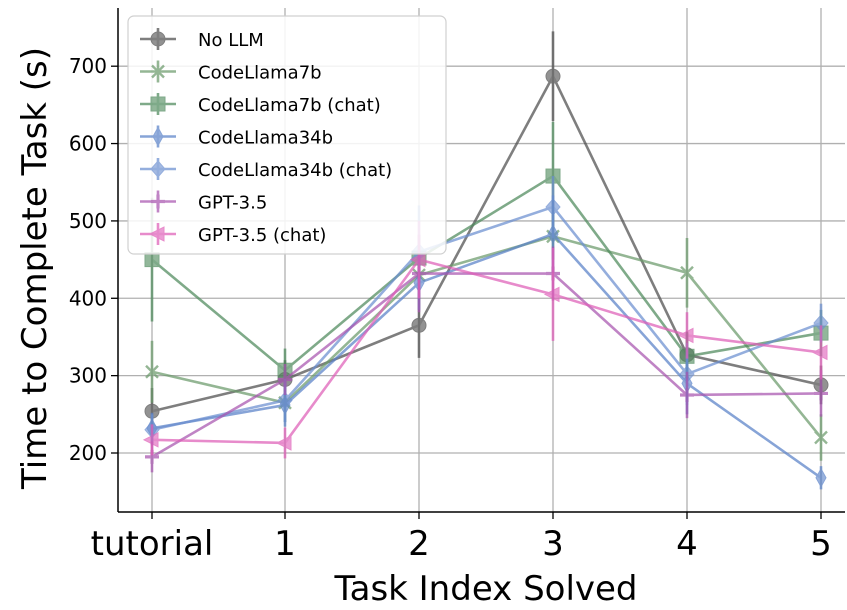 The height and width of the screenshot is (610, 847). Describe the element at coordinates (88, 66) in the screenshot. I see `y-tick-label: 700` at that location.